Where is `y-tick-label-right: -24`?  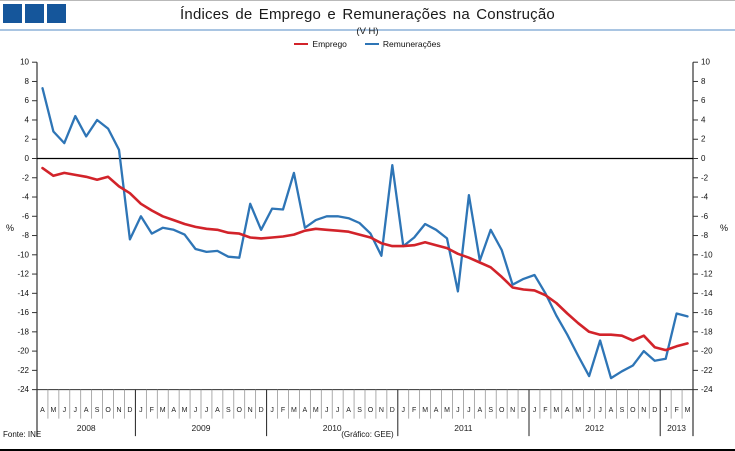 y-tick-label-right: -24 is located at coordinates (707, 389).